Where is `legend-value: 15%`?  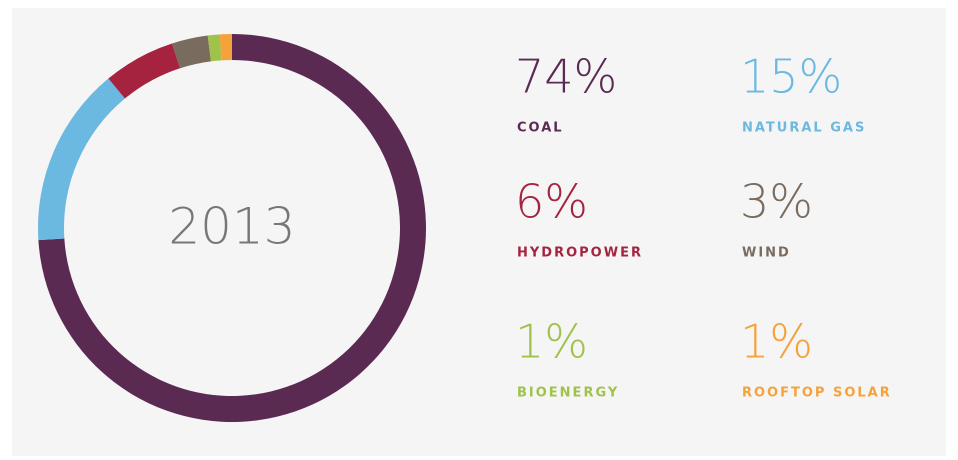 legend-value: 15% is located at coordinates (791, 77).